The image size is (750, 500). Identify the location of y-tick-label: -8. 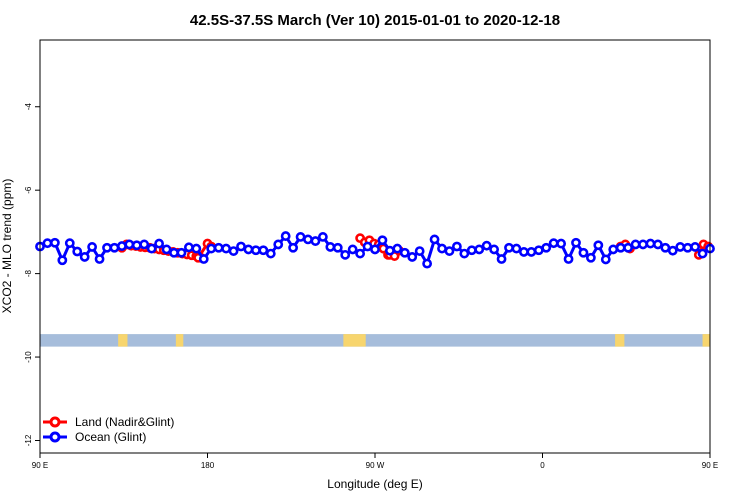
(28, 274).